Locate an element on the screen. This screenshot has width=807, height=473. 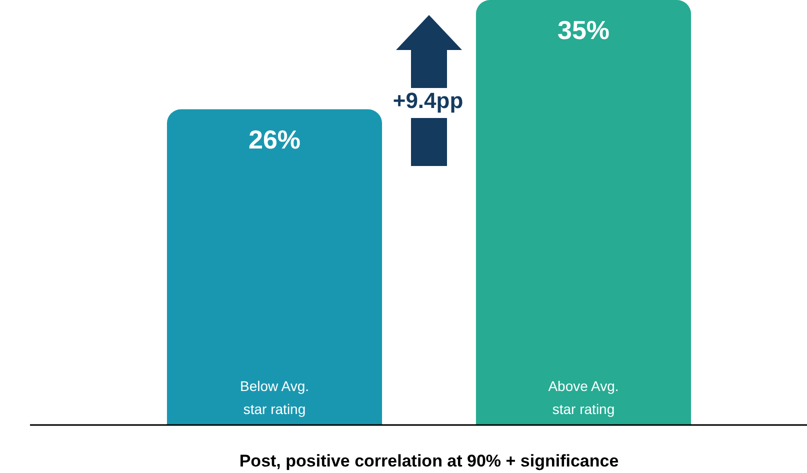
data-label: 35% is located at coordinates (583, 30).